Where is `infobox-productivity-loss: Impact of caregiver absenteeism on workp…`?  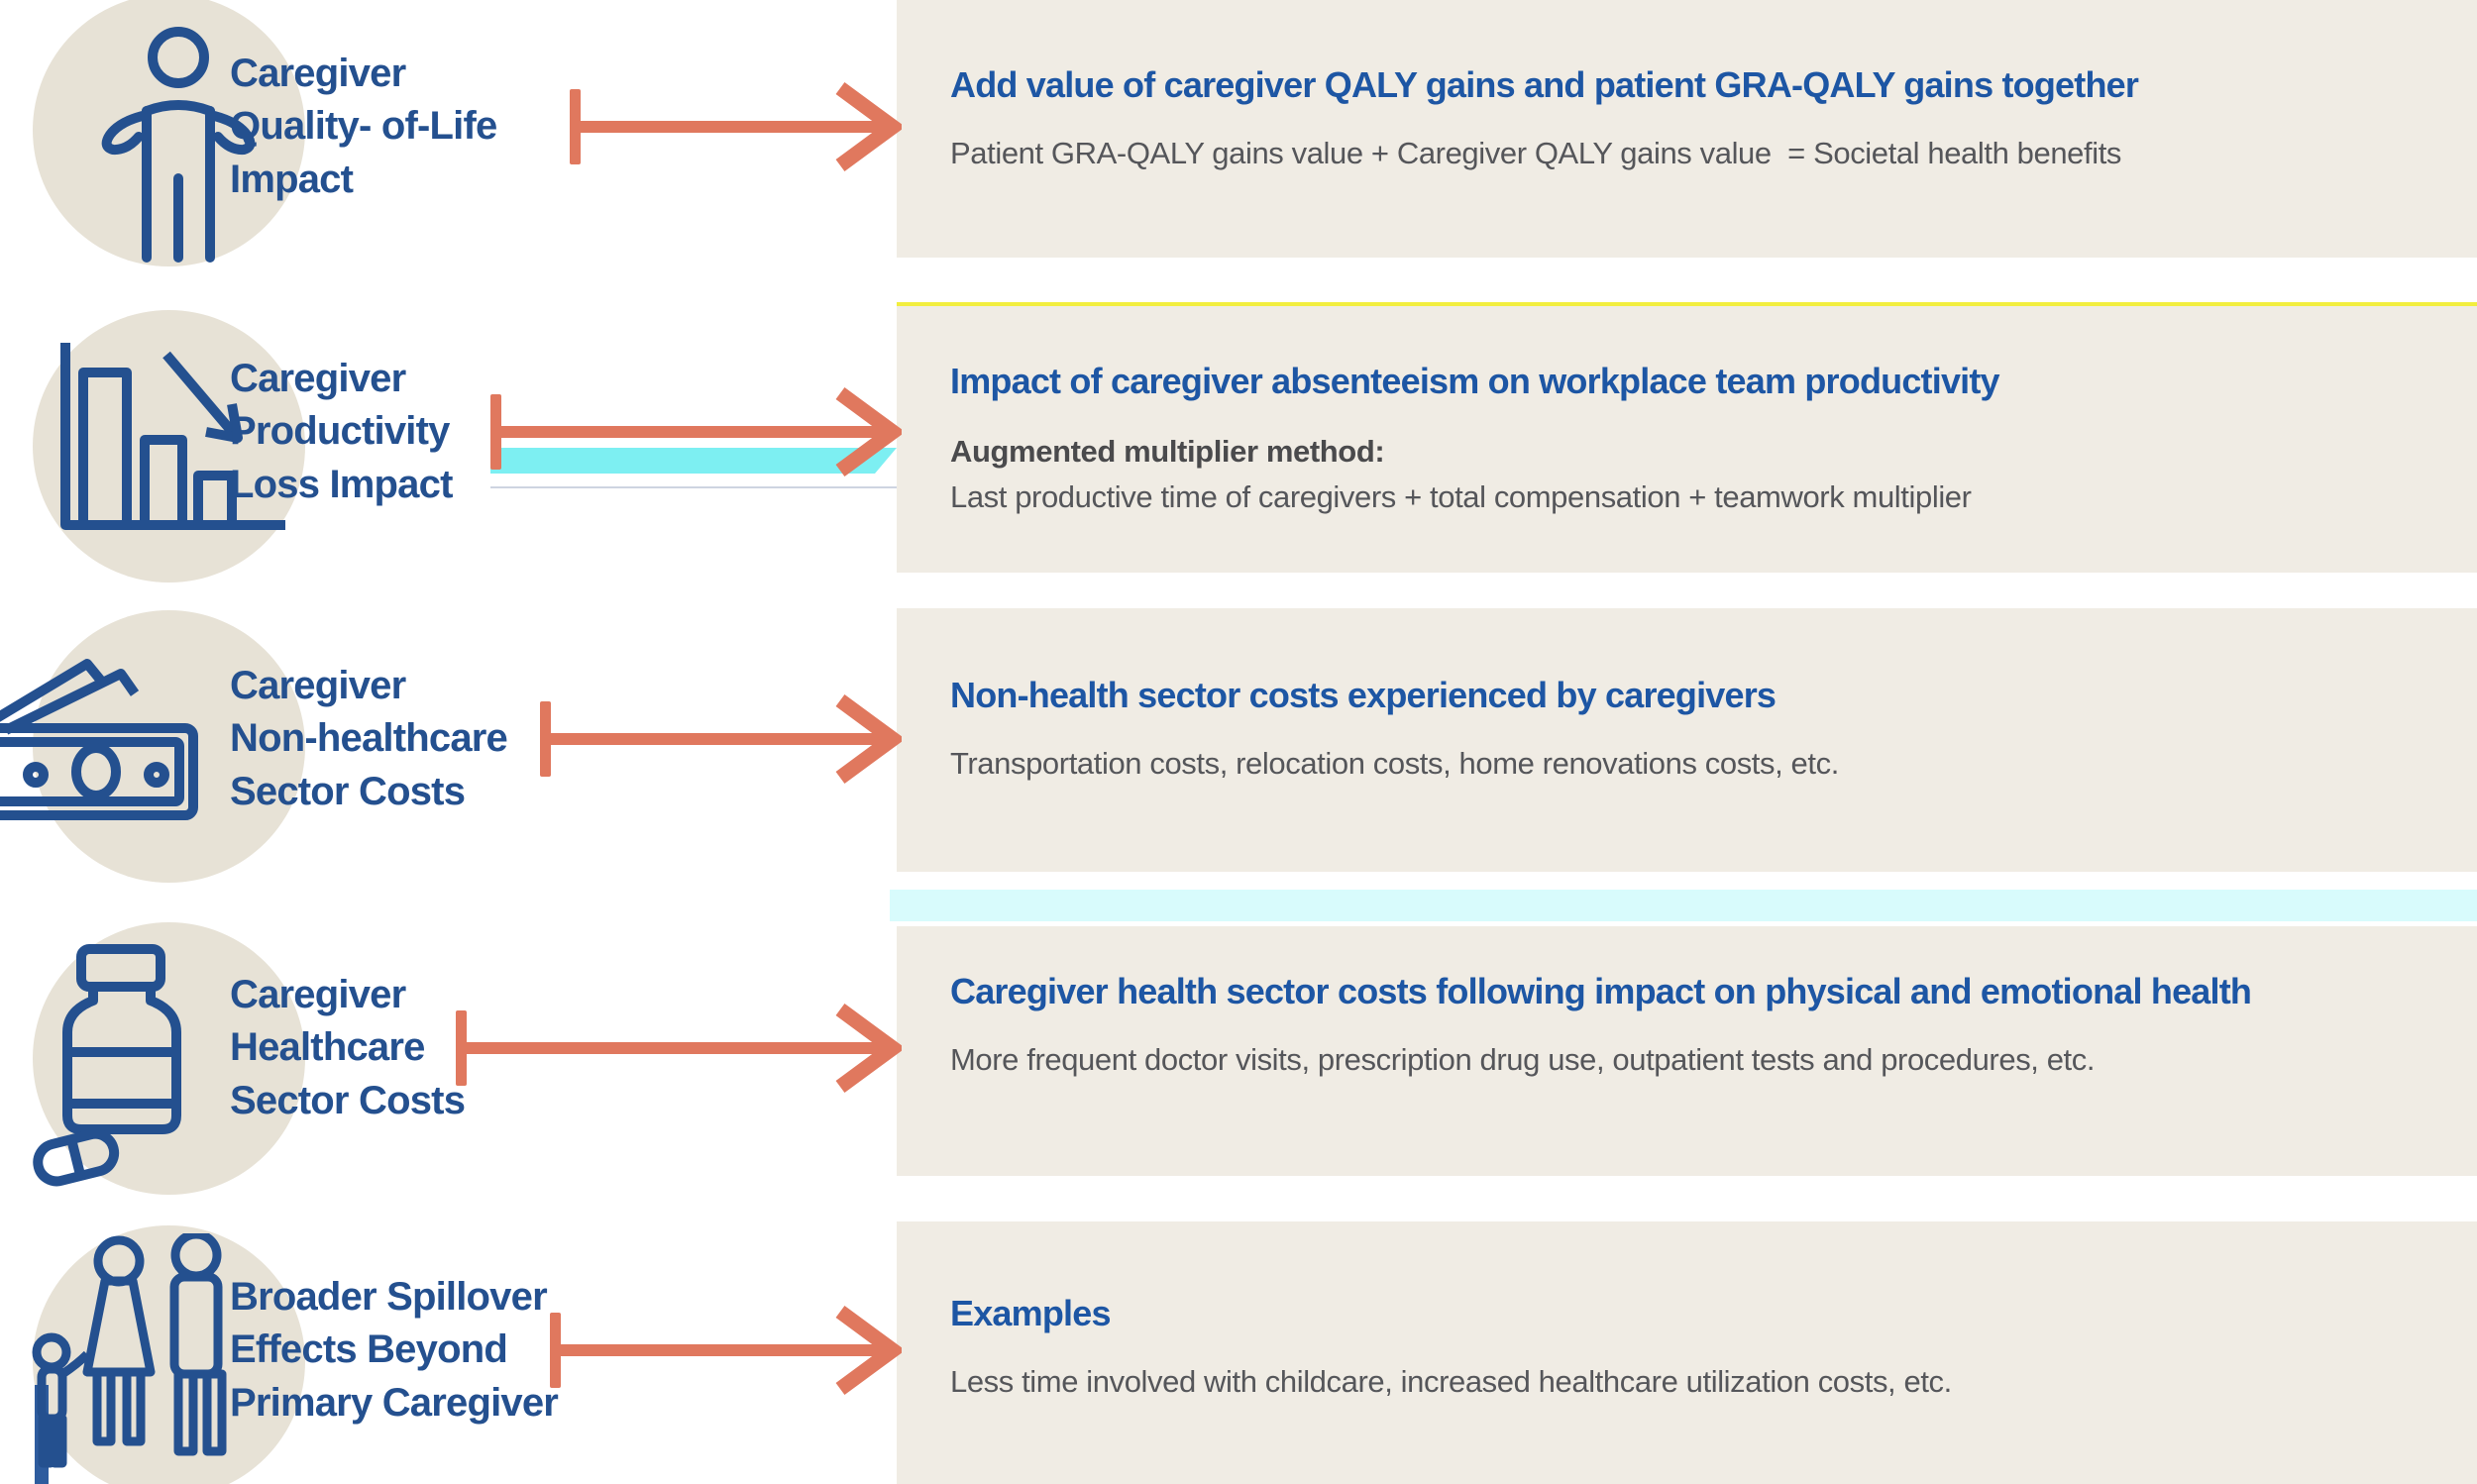 infobox-productivity-loss: Impact of caregiver absenteeism on workp… is located at coordinates (1687, 439).